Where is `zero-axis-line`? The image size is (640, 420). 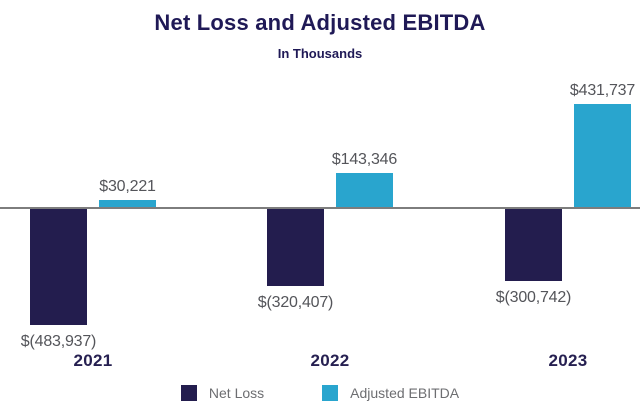
zero-axis-line is located at coordinates (320, 208).